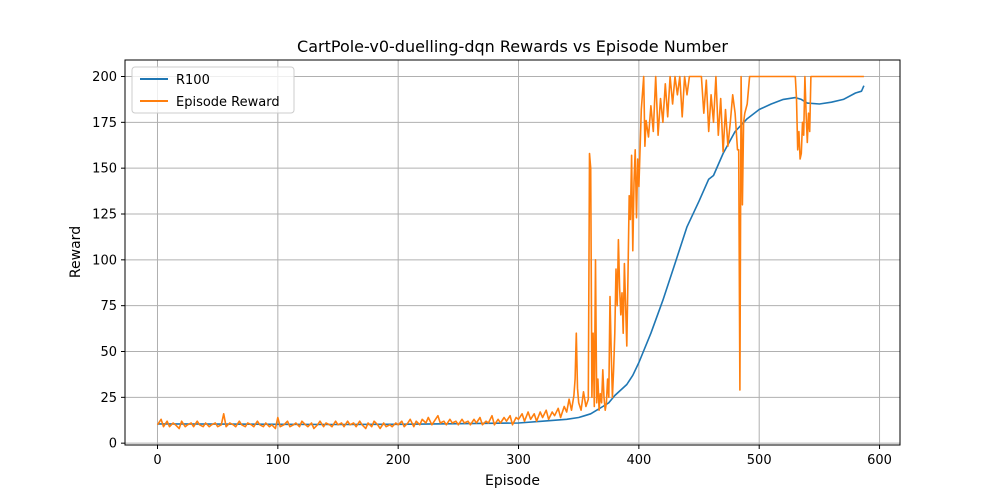 Image resolution: width=1000 pixels, height=500 pixels. I want to click on y-axis-label: Reward, so click(76, 252).